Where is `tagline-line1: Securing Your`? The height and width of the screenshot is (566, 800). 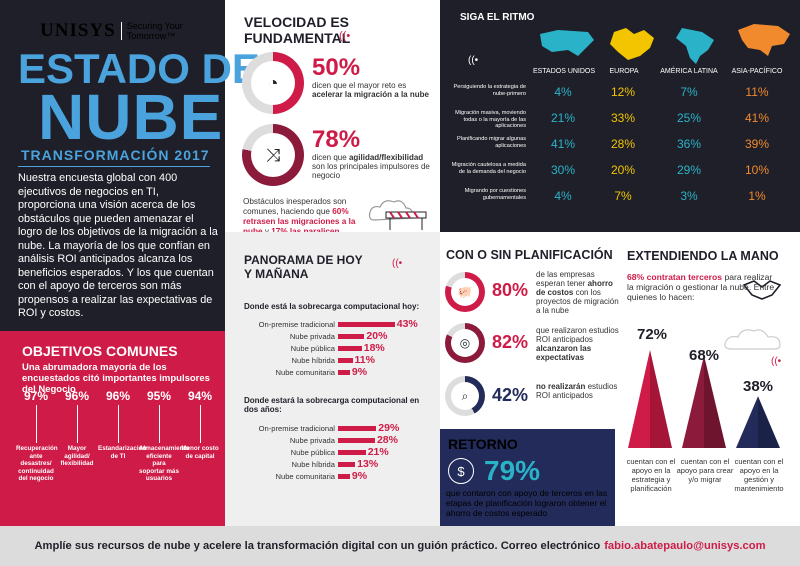 tagline-line1: Securing Your is located at coordinates (154, 26).